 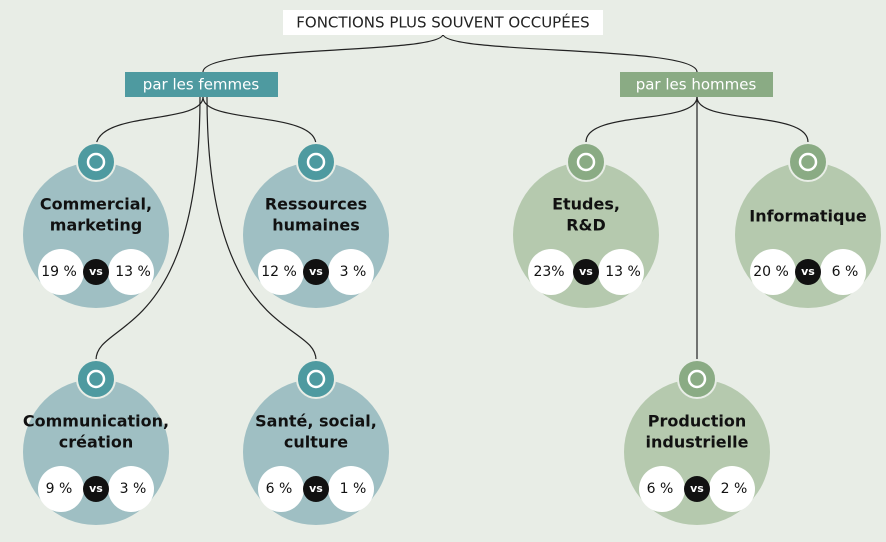 What do you see at coordinates (316, 421) in the screenshot?
I see `node-label: Santé, social,` at bounding box center [316, 421].